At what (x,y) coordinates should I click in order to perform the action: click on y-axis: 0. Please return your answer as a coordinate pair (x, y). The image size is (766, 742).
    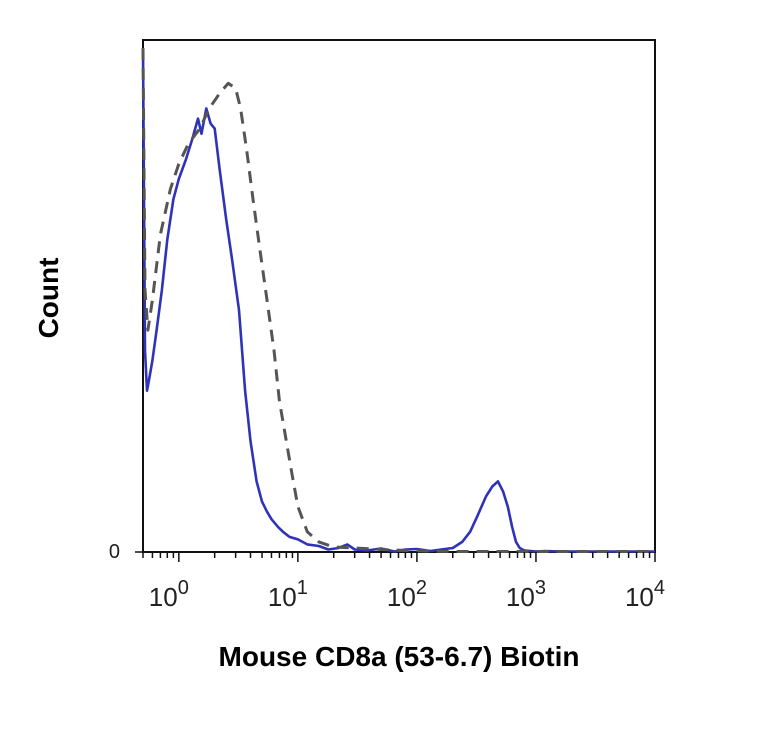
    Looking at the image, I should click on (126, 552).